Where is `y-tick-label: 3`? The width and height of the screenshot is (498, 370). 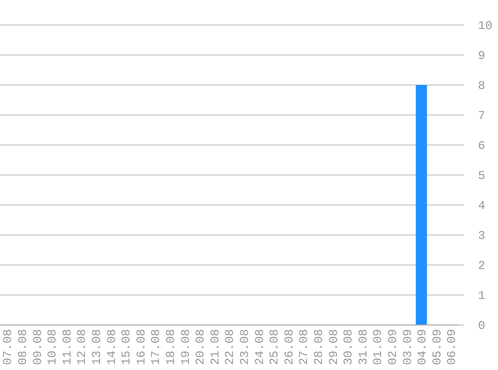 y-tick-label: 3 is located at coordinates (482, 235).